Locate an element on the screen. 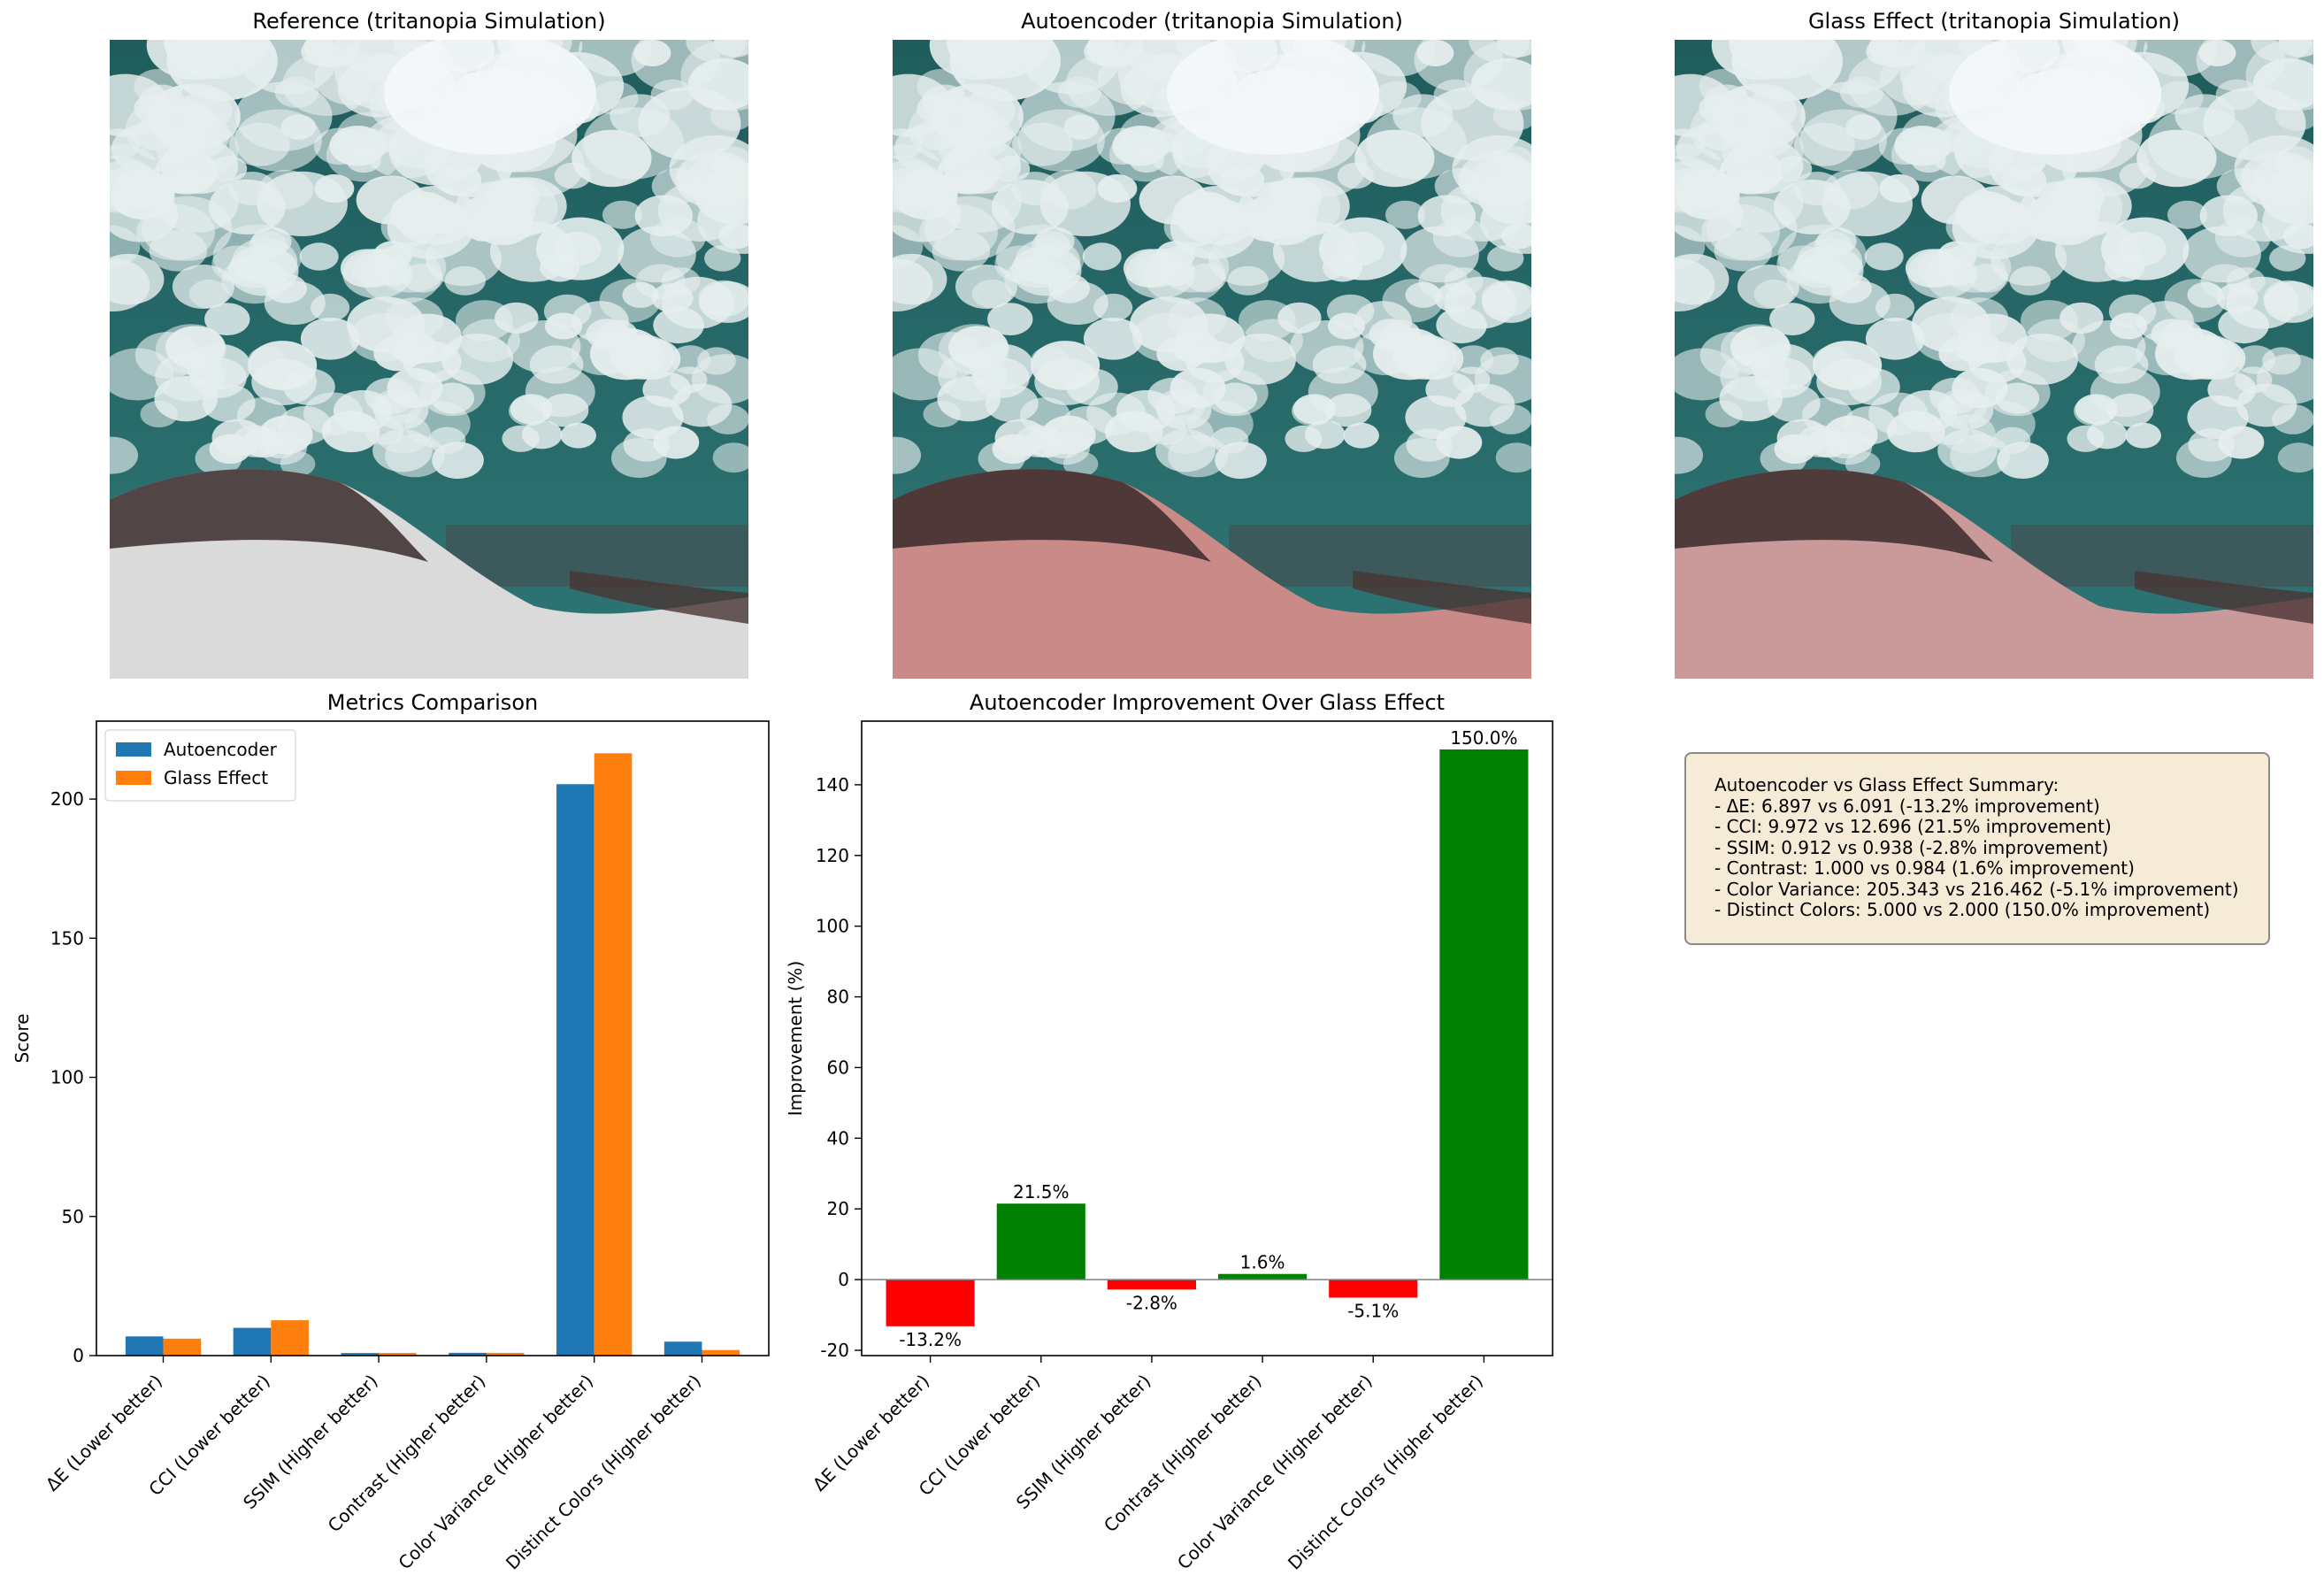 Image resolution: width=2324 pixels, height=1583 pixels. data-label: -13.2% is located at coordinates (930, 1339).